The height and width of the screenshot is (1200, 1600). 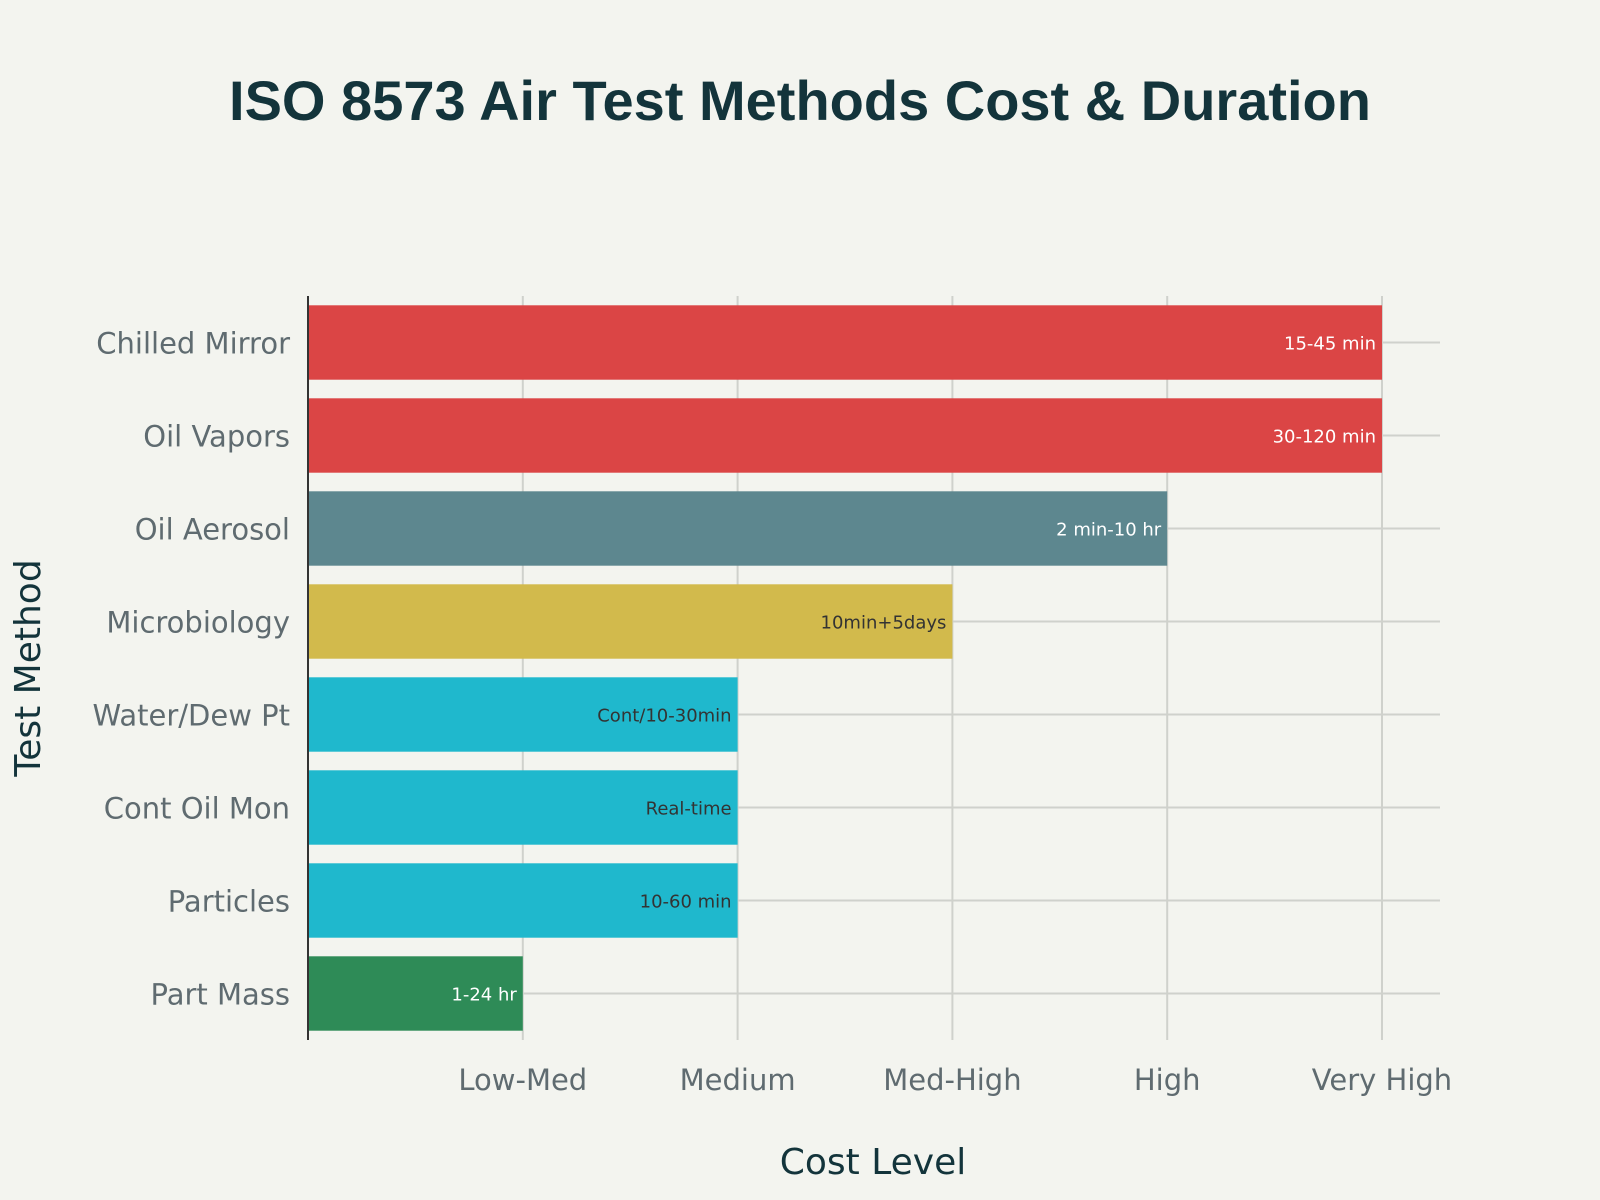 I want to click on x-axis-tick-labels: Low-Med Medium Med-High High Very High, so click(x=955, y=1080).